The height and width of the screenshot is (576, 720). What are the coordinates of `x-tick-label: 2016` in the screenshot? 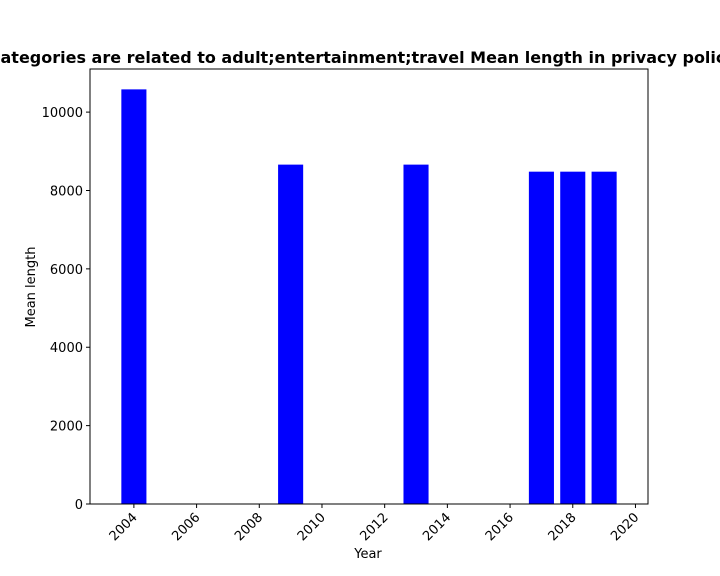 It's located at (500, 527).